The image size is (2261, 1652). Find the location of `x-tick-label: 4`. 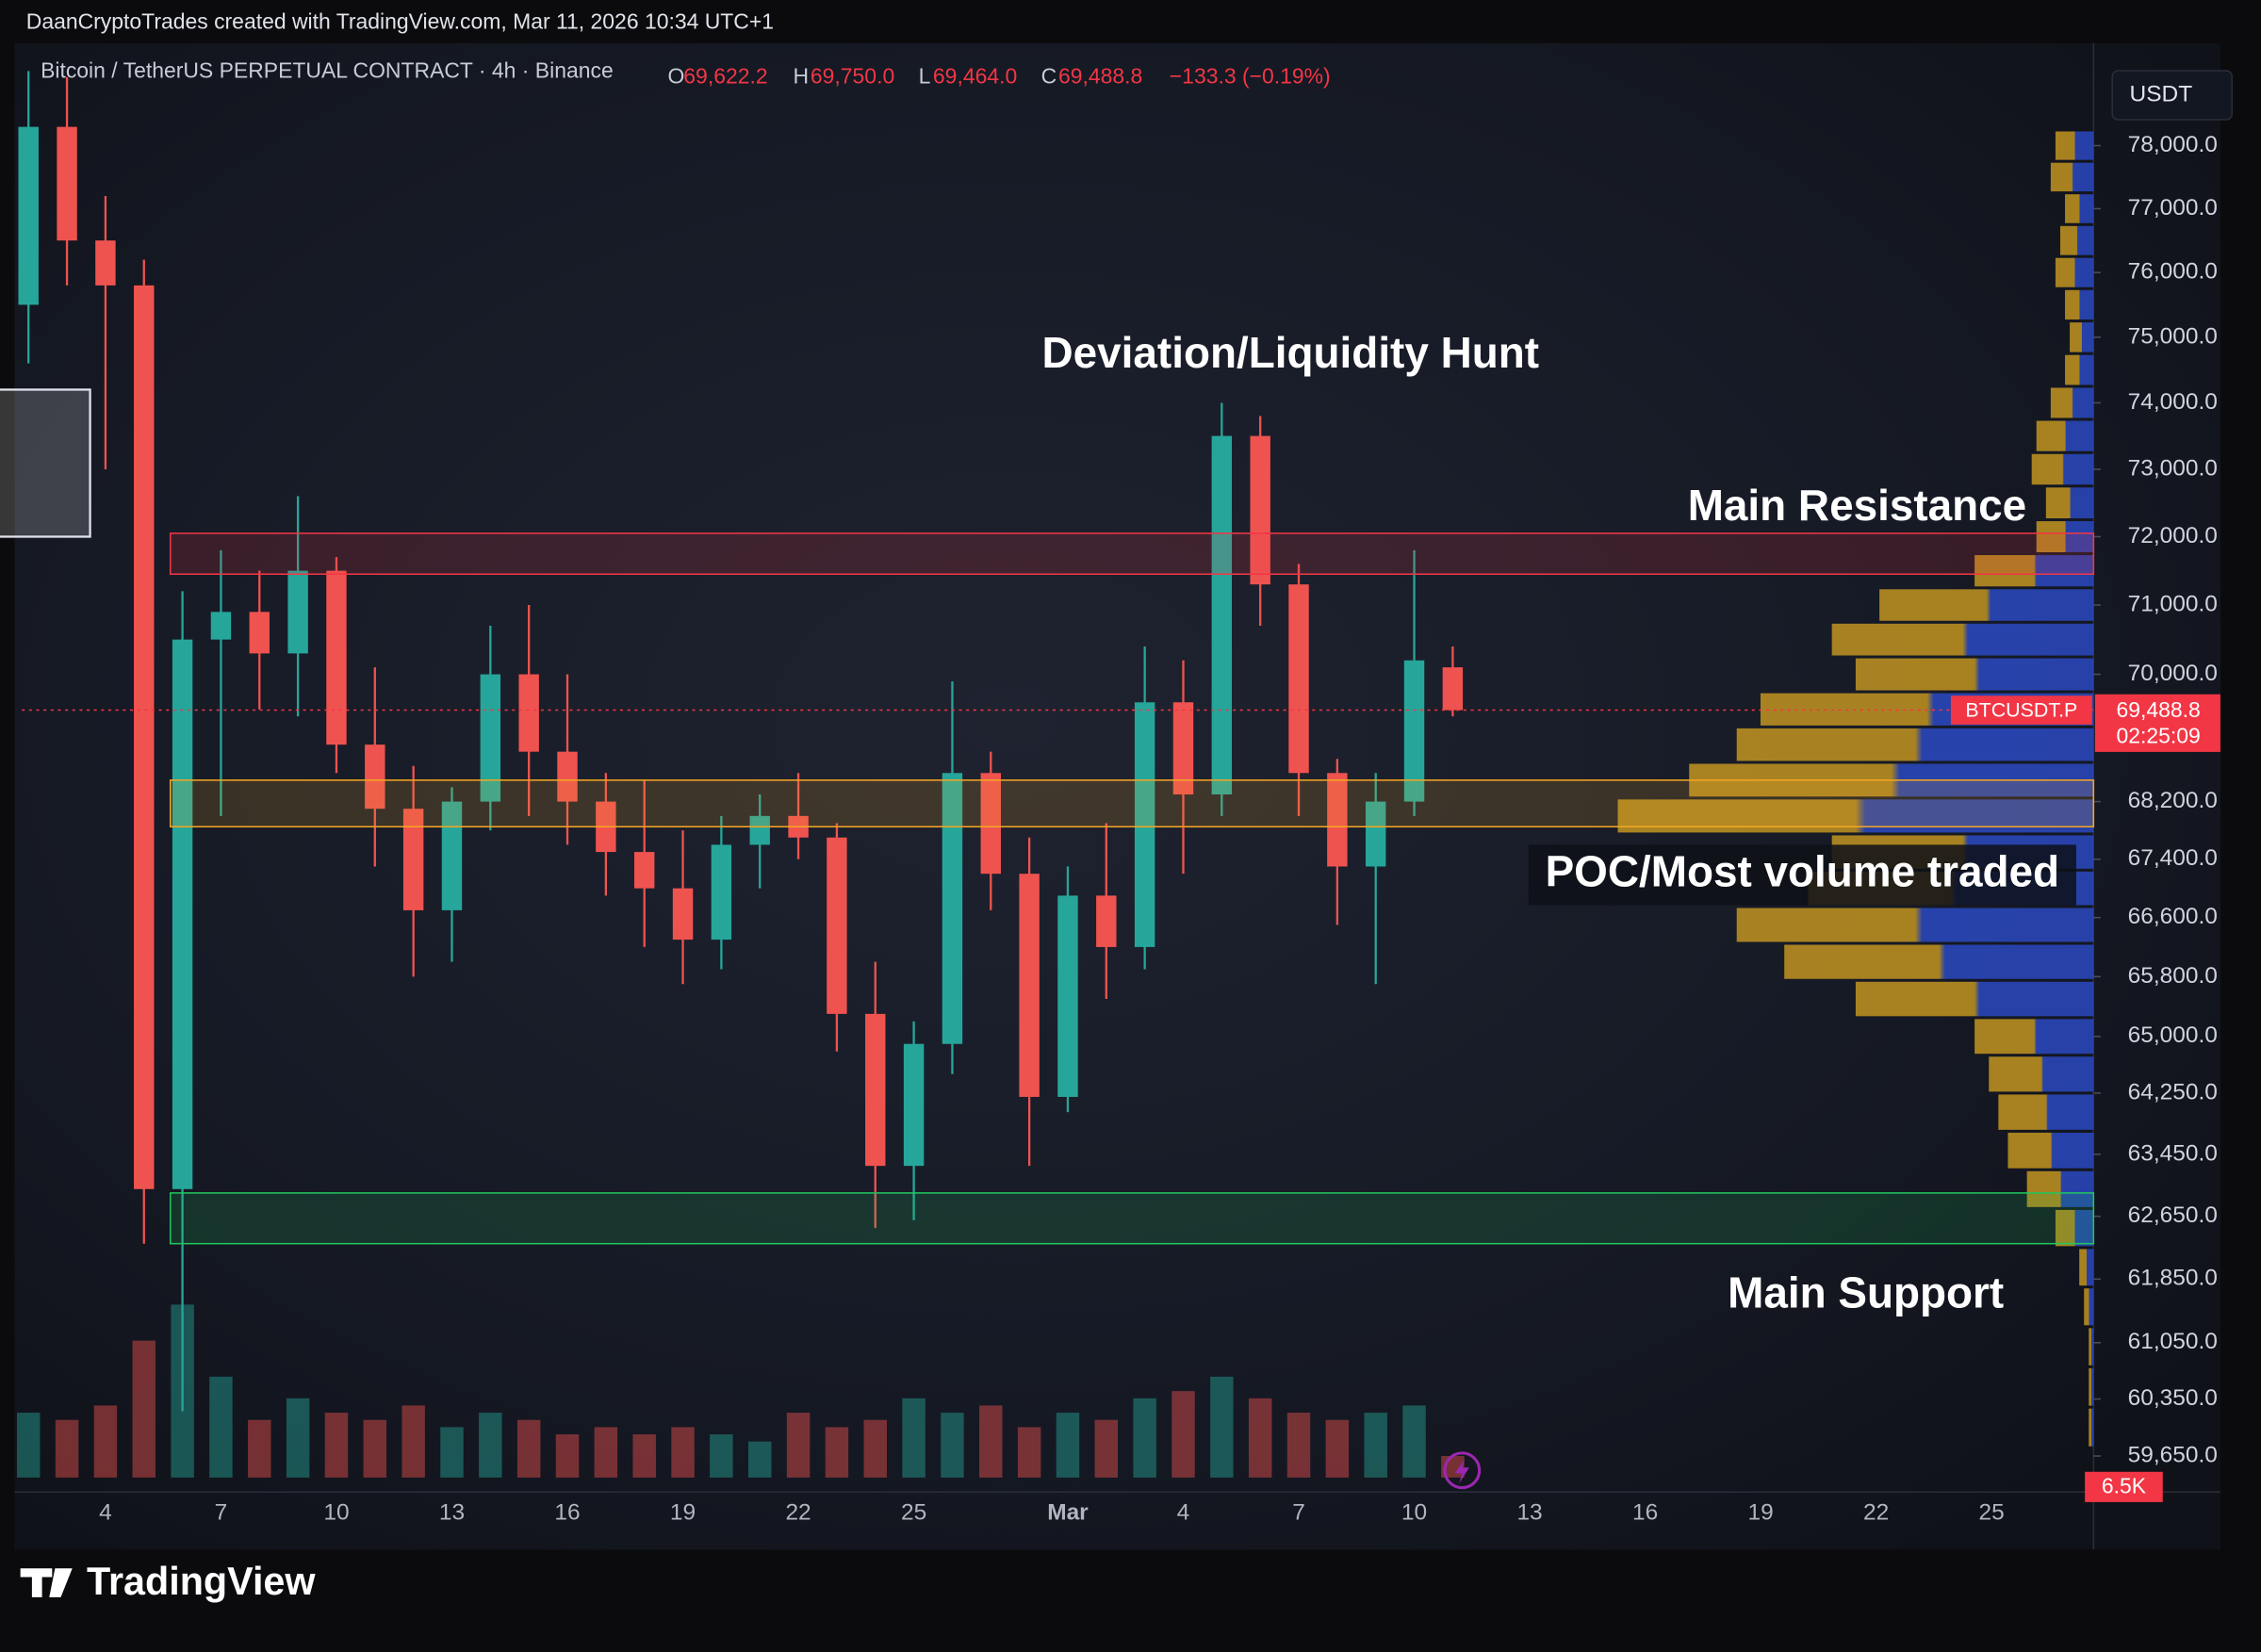

x-tick-label: 4 is located at coordinates (105, 1513).